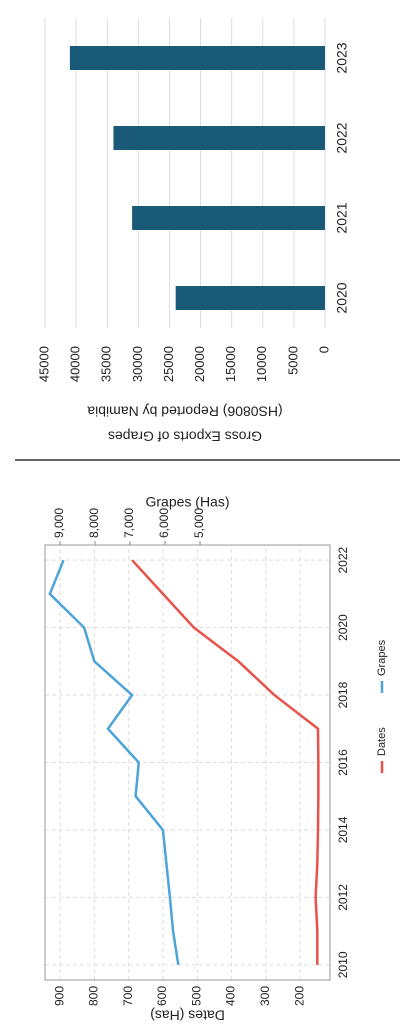 Image resolution: width=418 pixels, height=1028 pixels. I want to click on x-tick-label: 2010, so click(343, 964).